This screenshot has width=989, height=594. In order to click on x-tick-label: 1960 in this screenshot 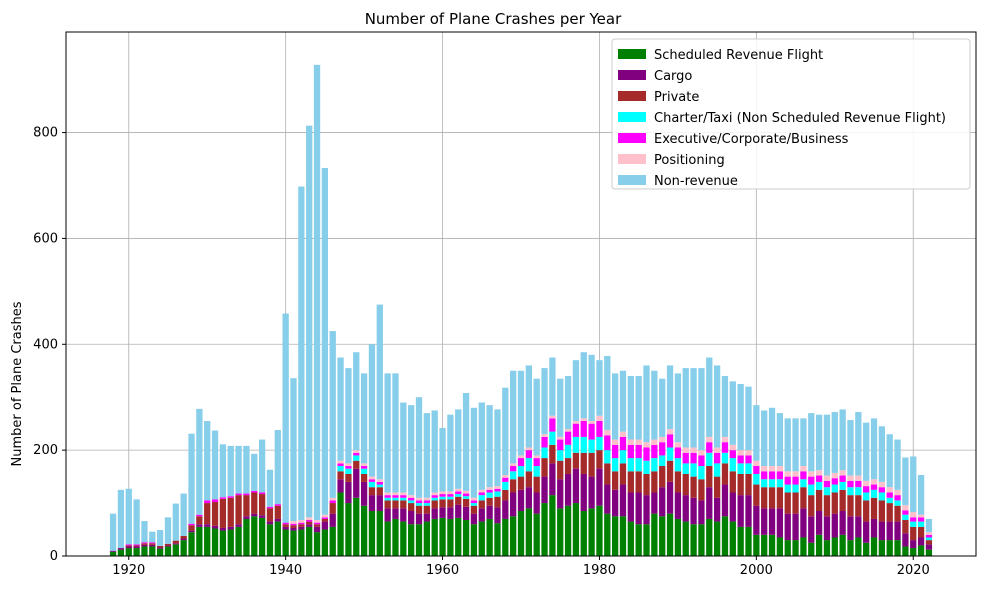, I will do `click(442, 570)`.